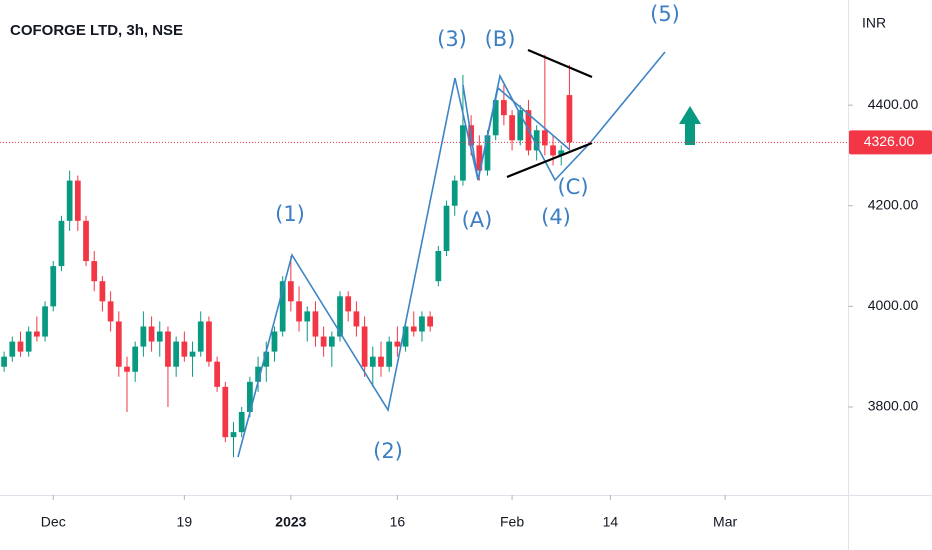 This screenshot has width=932, height=550. What do you see at coordinates (893, 204) in the screenshot?
I see `y-tick-label: 4200.00` at bounding box center [893, 204].